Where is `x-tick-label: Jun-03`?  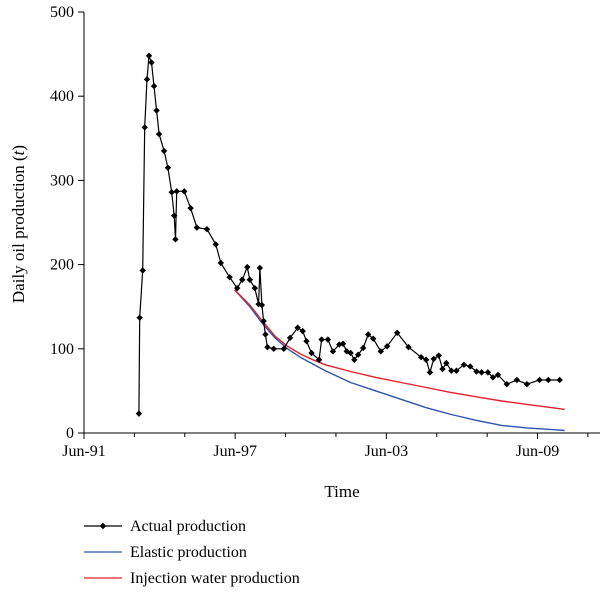
x-tick-label: Jun-03 is located at coordinates (387, 451).